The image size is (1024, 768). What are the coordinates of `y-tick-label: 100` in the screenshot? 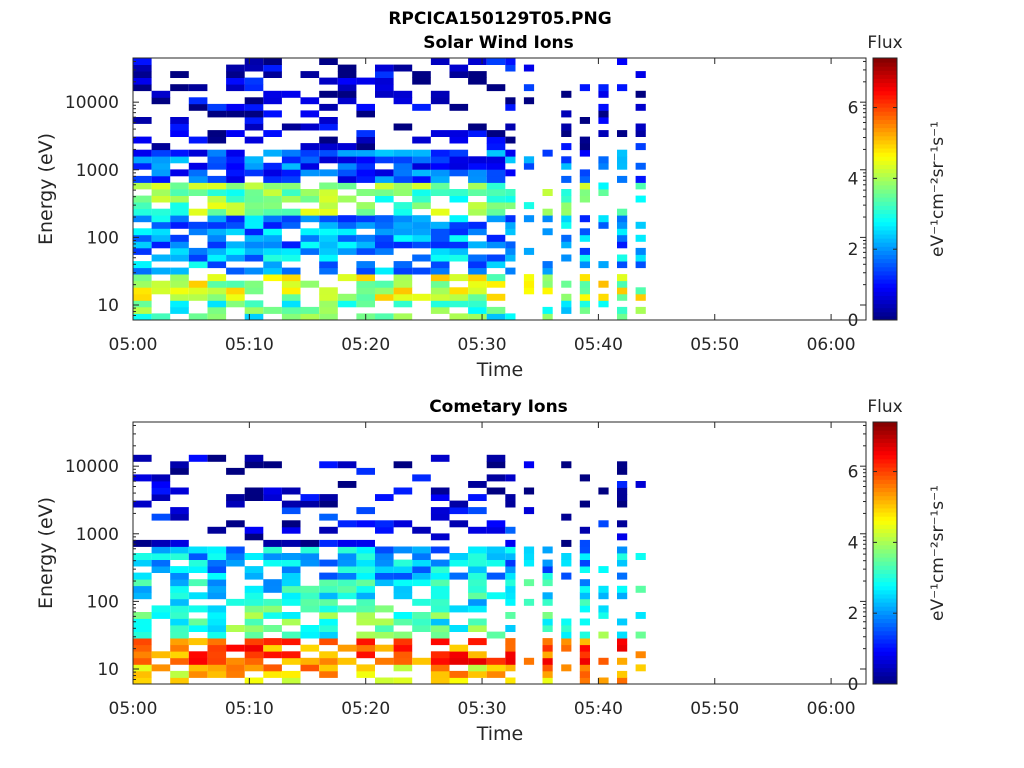 It's located at (103, 238).